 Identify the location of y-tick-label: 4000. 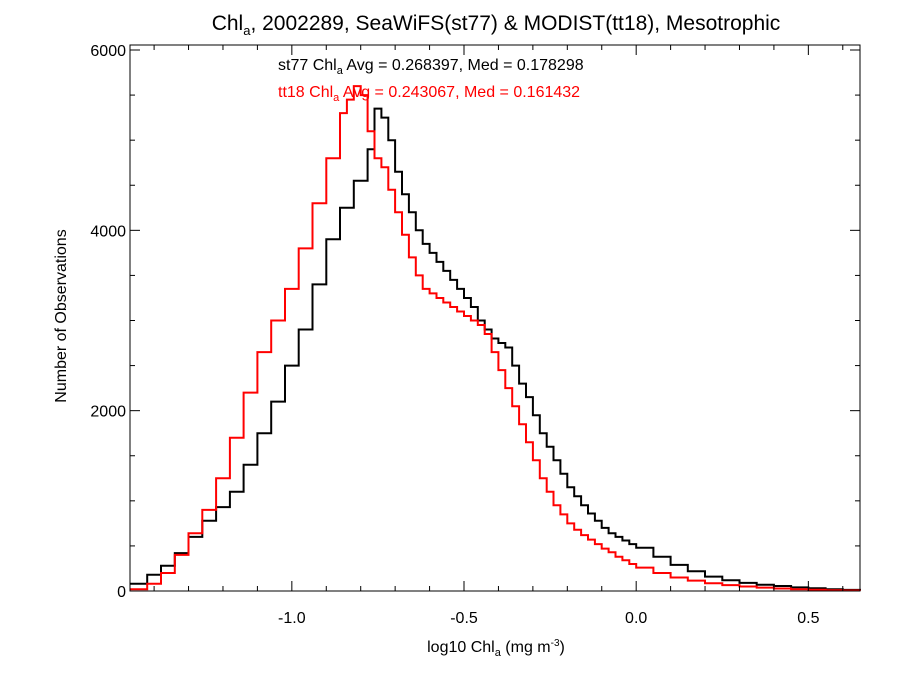
(108, 231).